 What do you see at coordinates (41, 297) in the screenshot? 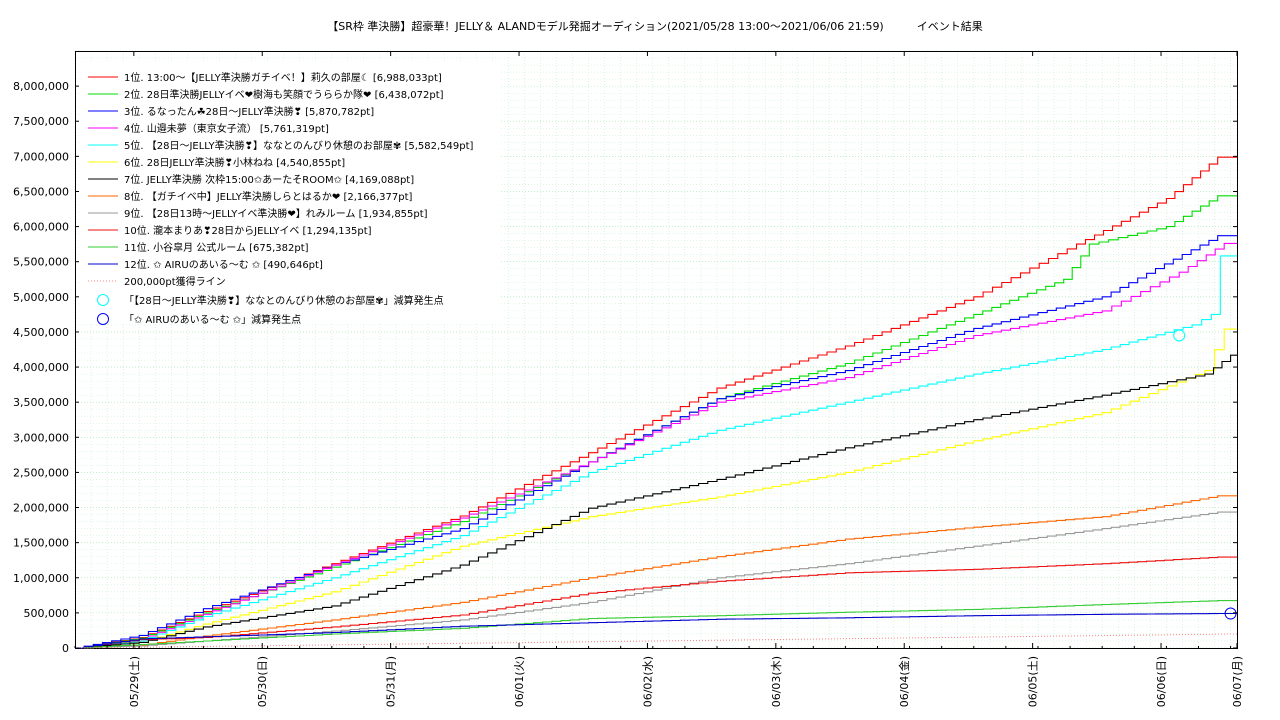
I see `y-tick-label: 5,000,000` at bounding box center [41, 297].